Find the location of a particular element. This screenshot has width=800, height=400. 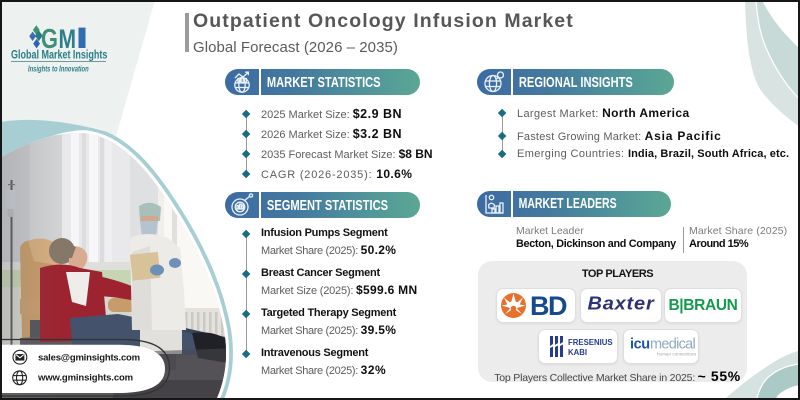

svg-text: icu is located at coordinates (640, 345).